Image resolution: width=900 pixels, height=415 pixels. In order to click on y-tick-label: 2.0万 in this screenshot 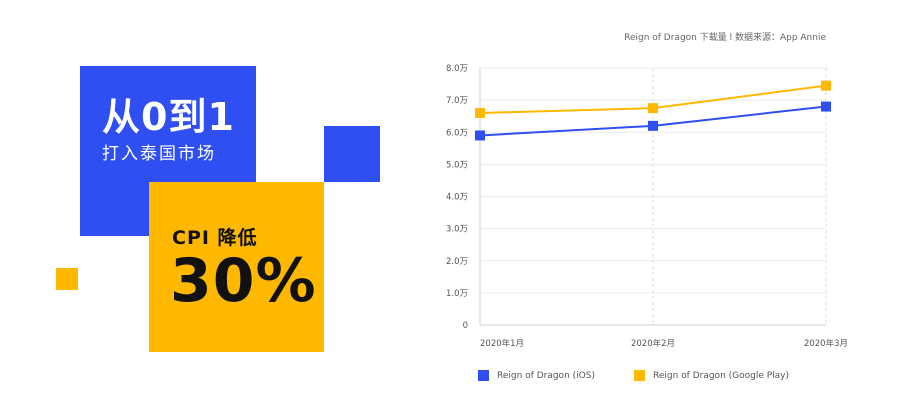, I will do `click(457, 262)`.